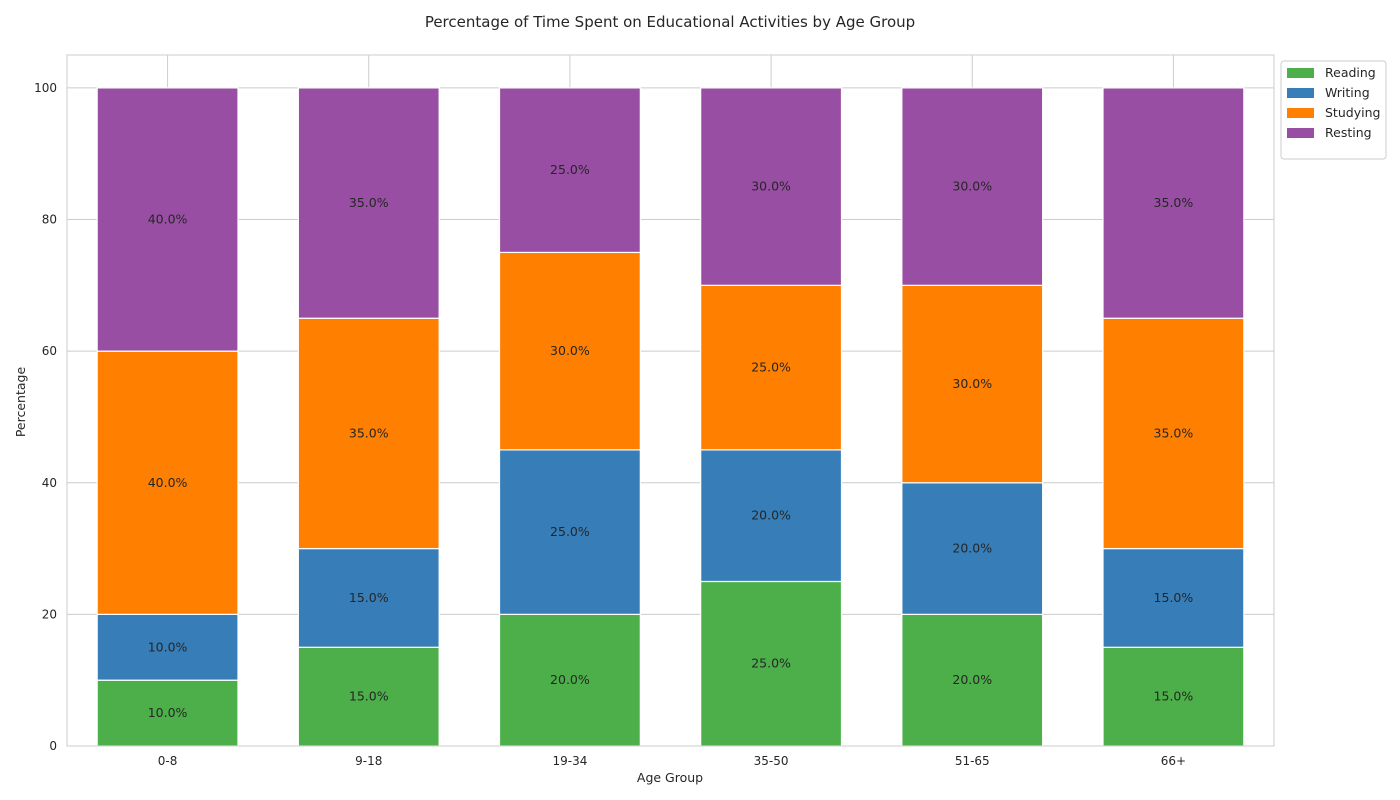 The image size is (1400, 800). I want to click on legend-label-reading: Reading, so click(1350, 72).